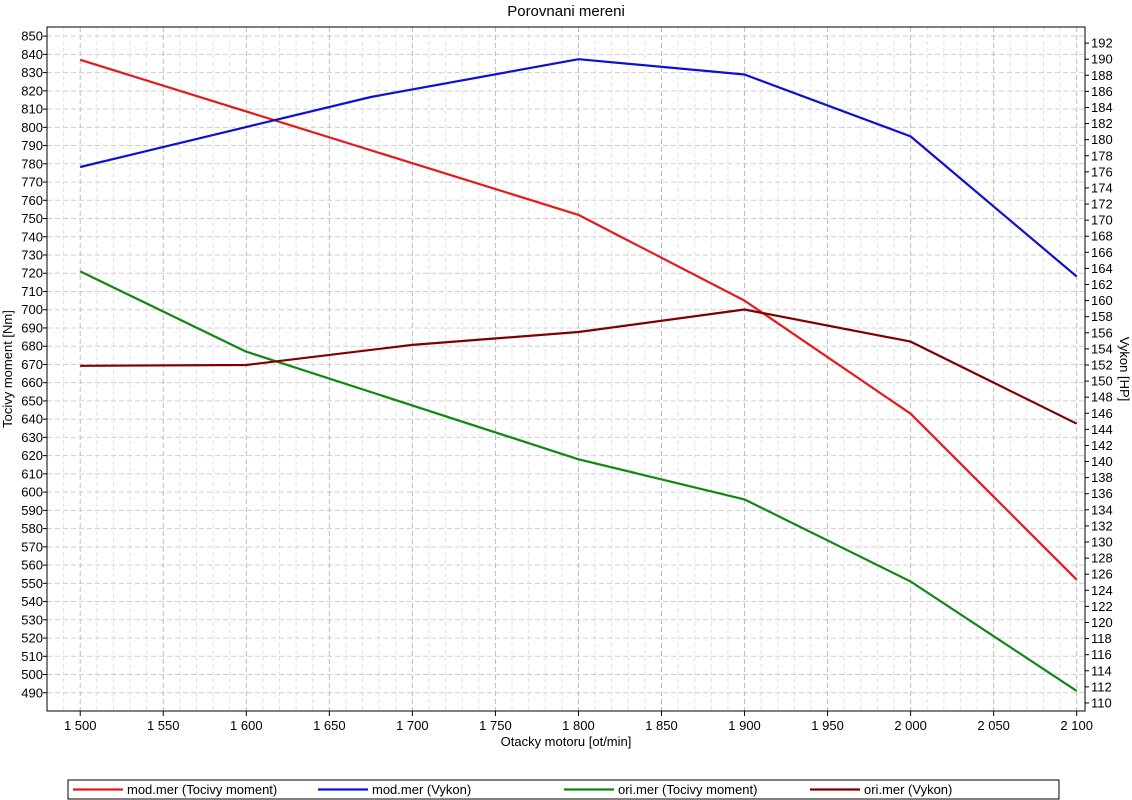 Image resolution: width=1132 pixels, height=800 pixels. What do you see at coordinates (32, 109) in the screenshot?
I see `y-left-tick-label: 810` at bounding box center [32, 109].